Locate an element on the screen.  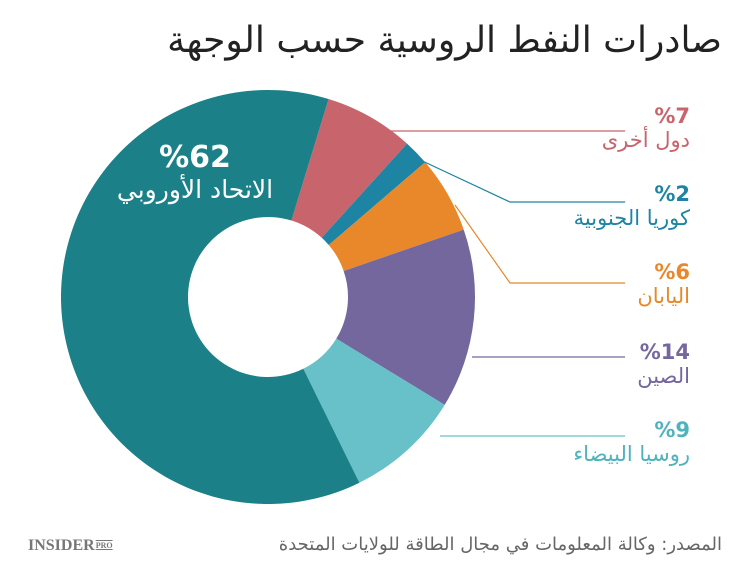
slice-belarus is located at coordinates (374, 410).